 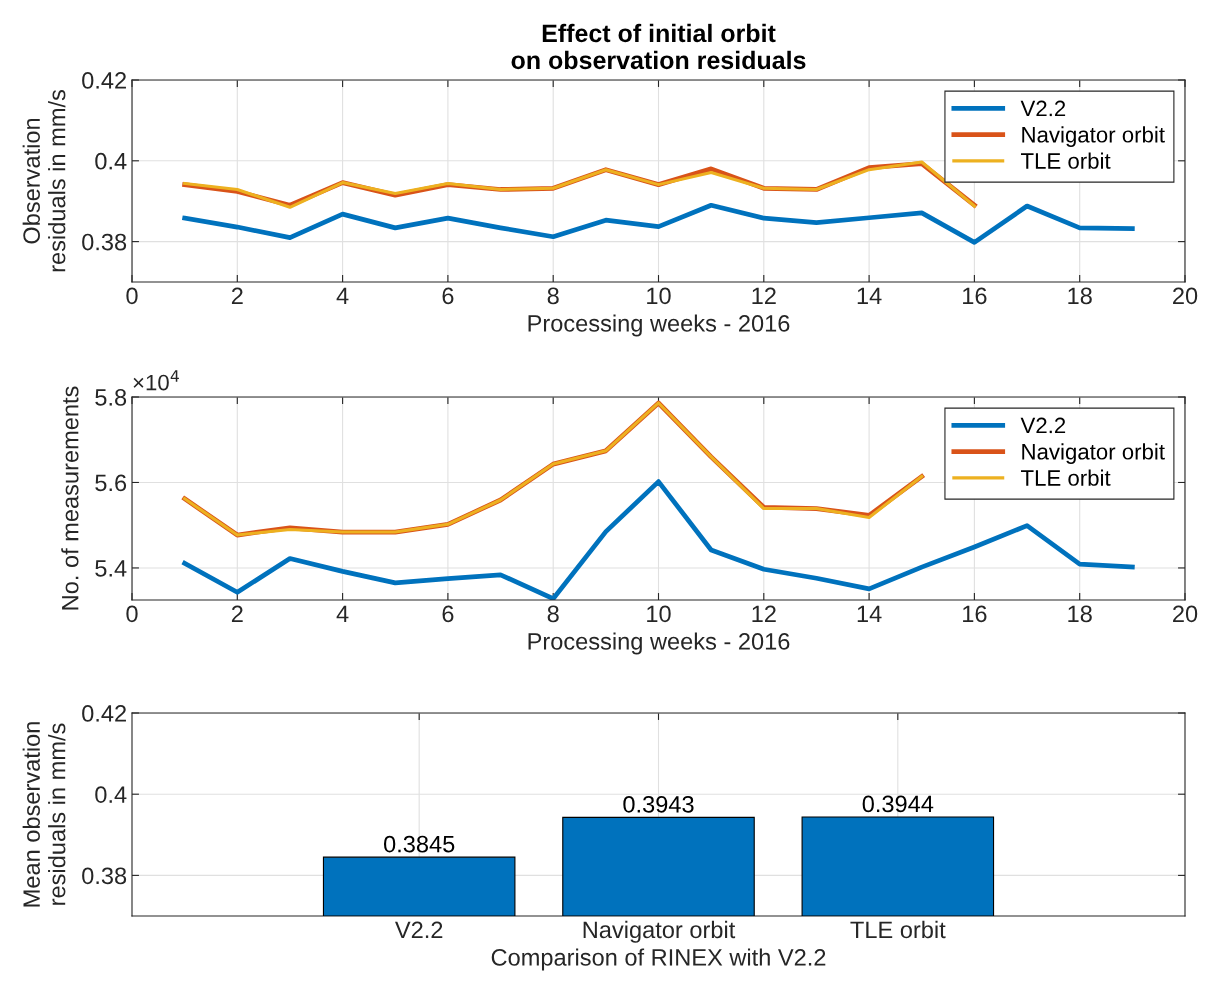 I want to click on y-tick-label: 5.8, so click(x=111, y=397).